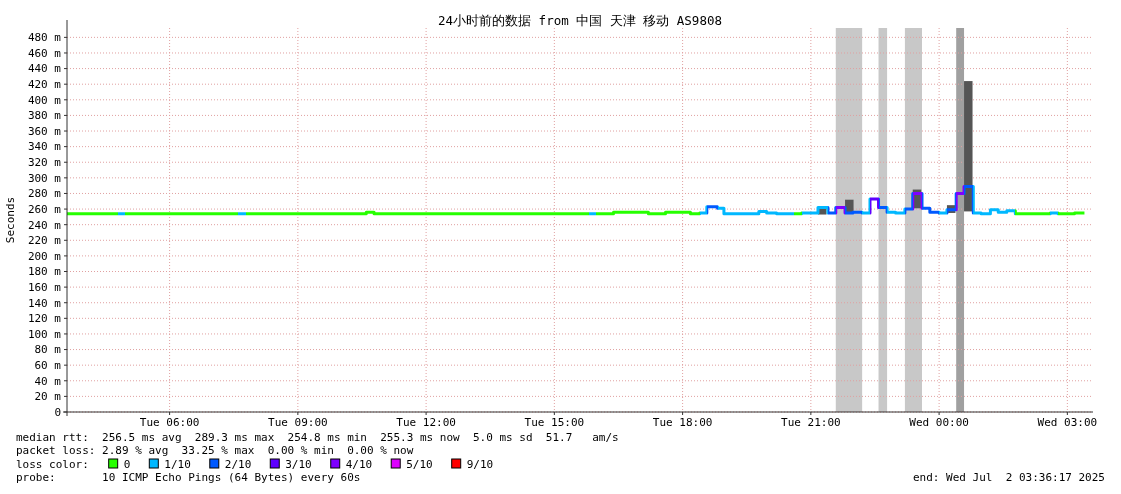  Describe the element at coordinates (188, 477) in the screenshot. I see `text: probe: 10 ICMP Echo Pings (64 Bytes) every 60s` at that location.